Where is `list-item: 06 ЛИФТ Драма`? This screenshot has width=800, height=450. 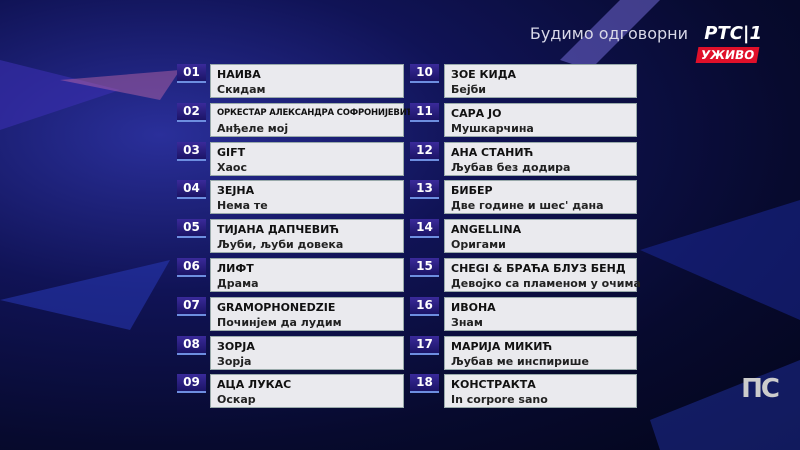 list-item: 06 ЛИФТ Драма is located at coordinates (290, 275).